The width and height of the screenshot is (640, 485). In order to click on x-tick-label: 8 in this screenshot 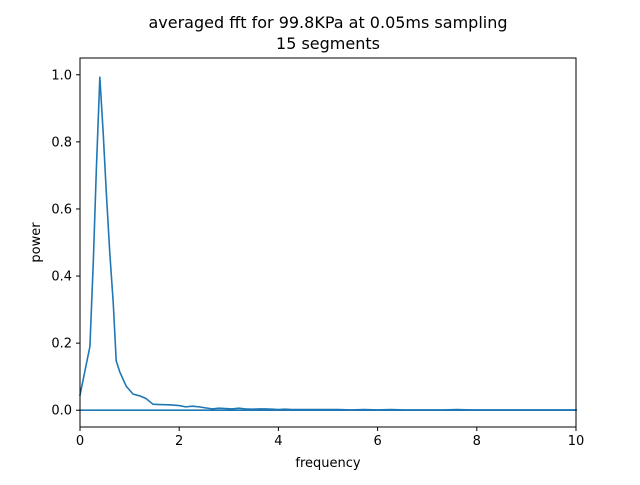, I will do `click(477, 441)`.